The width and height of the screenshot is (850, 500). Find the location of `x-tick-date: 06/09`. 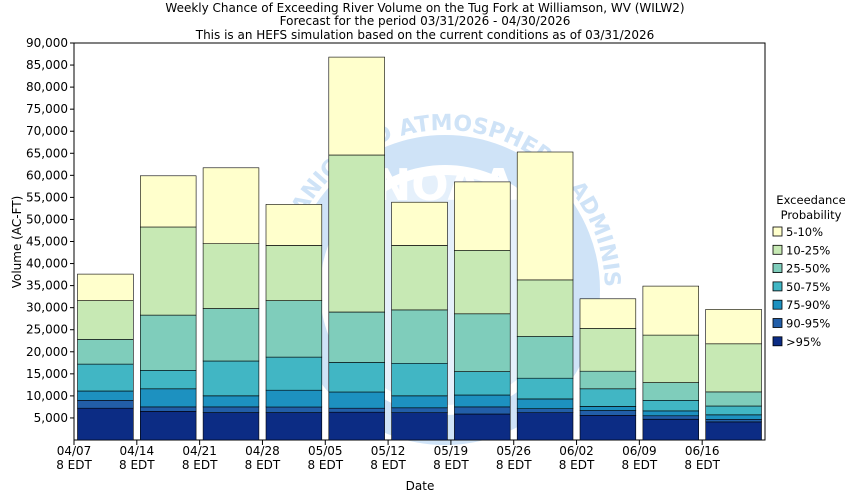

x-tick-date: 06/09 is located at coordinates (639, 451).